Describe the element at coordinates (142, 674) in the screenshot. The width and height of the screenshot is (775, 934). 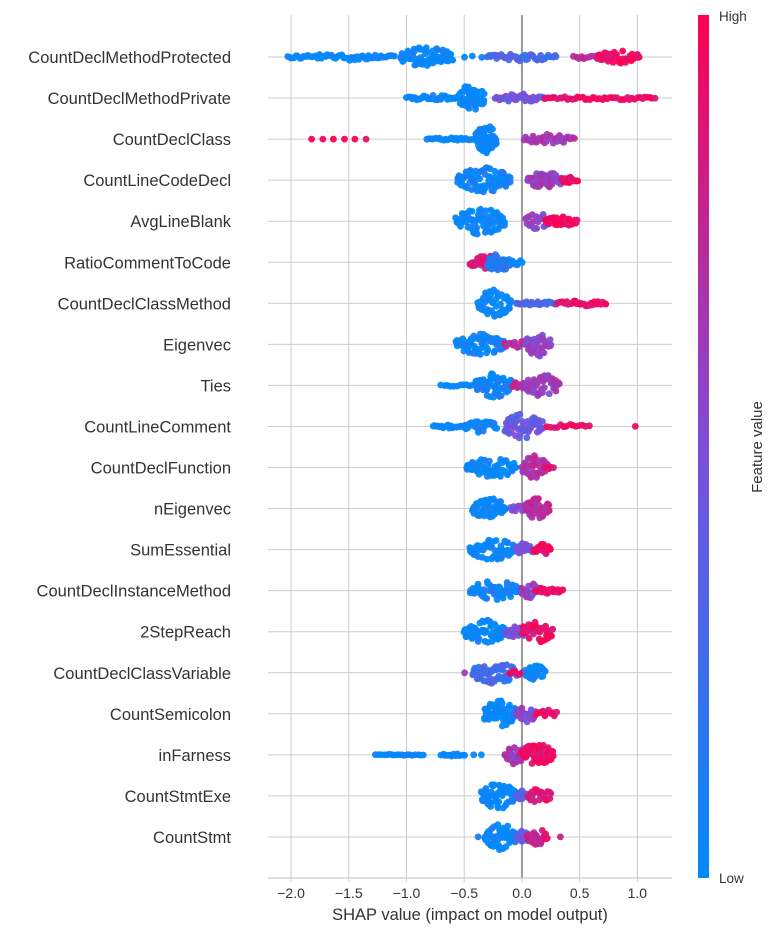
I see `feature-label: CountDeclClassVariable` at that location.